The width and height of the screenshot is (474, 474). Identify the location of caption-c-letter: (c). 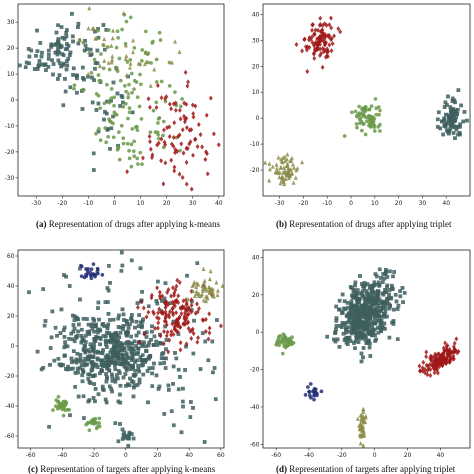
(33, 469).